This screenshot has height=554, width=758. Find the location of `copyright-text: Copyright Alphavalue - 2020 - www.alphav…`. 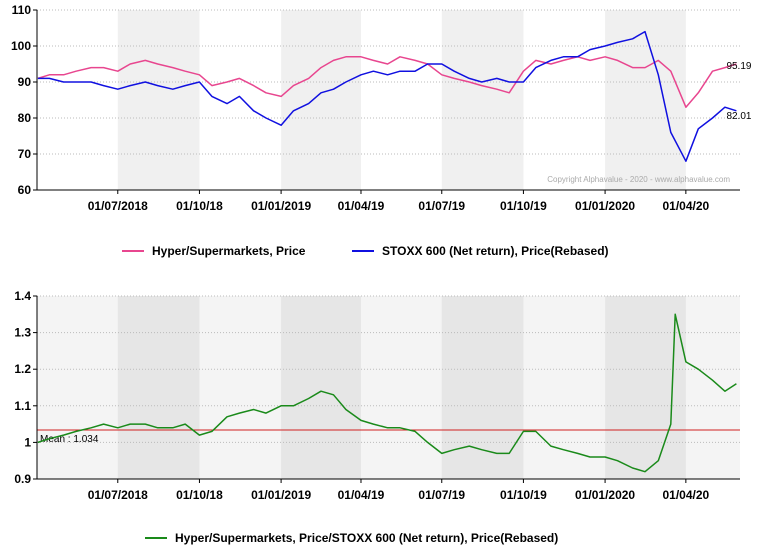

copyright-text: Copyright Alphavalue - 2020 - www.alphav… is located at coordinates (638, 179).